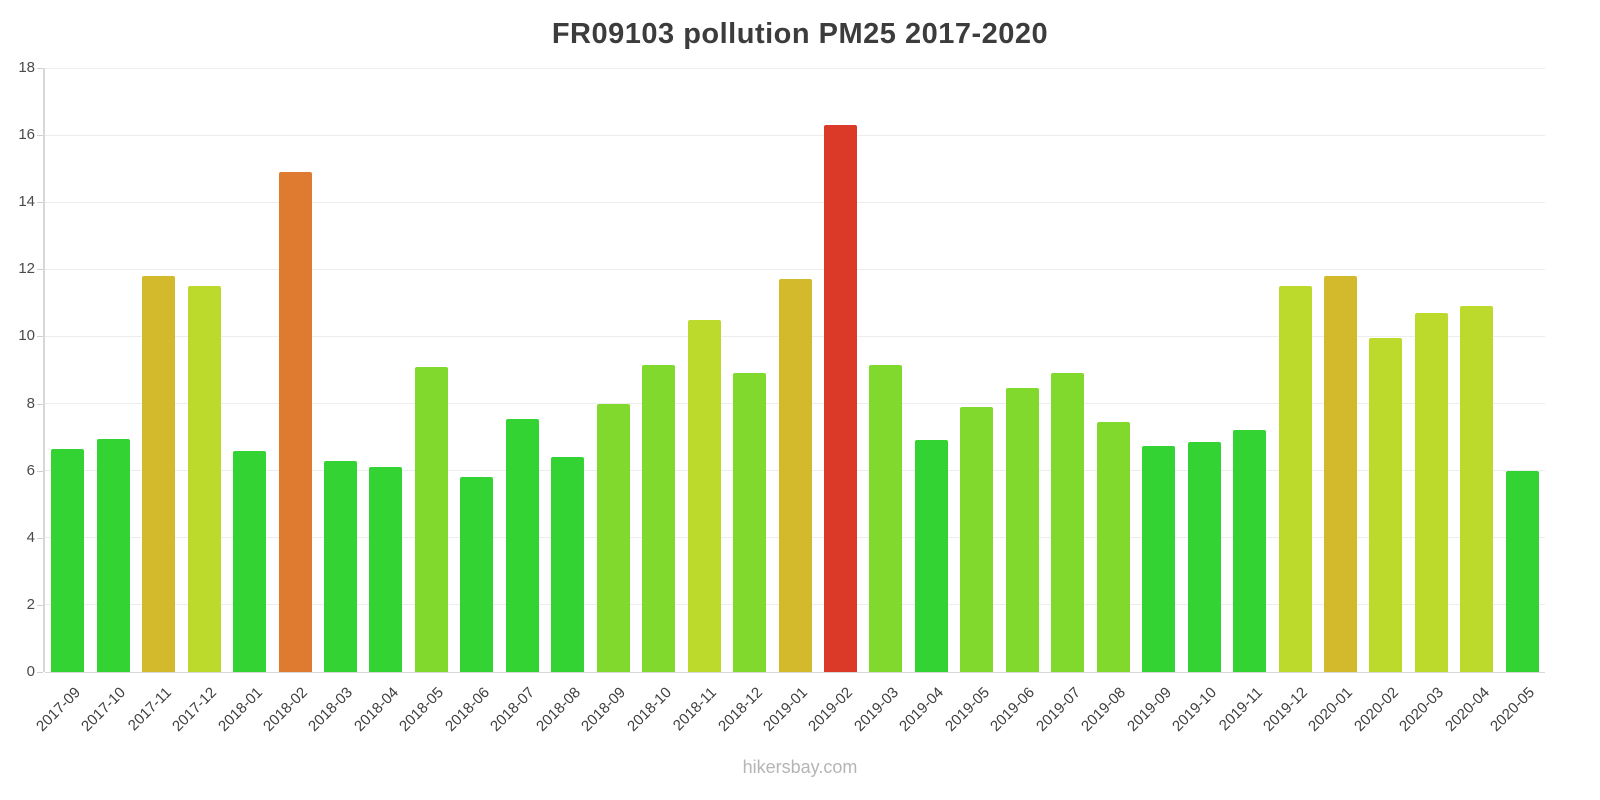 The image size is (1600, 800). Describe the element at coordinates (1240, 709) in the screenshot. I see `x-tick-label-2019-11: 2019-11` at that location.